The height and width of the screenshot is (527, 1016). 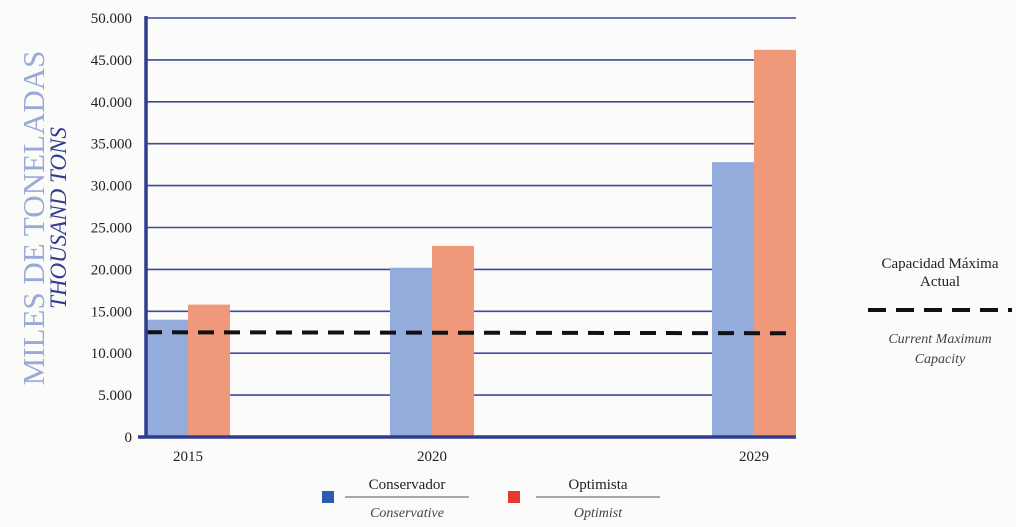 I want to click on capacity-line, so click(x=471, y=333).